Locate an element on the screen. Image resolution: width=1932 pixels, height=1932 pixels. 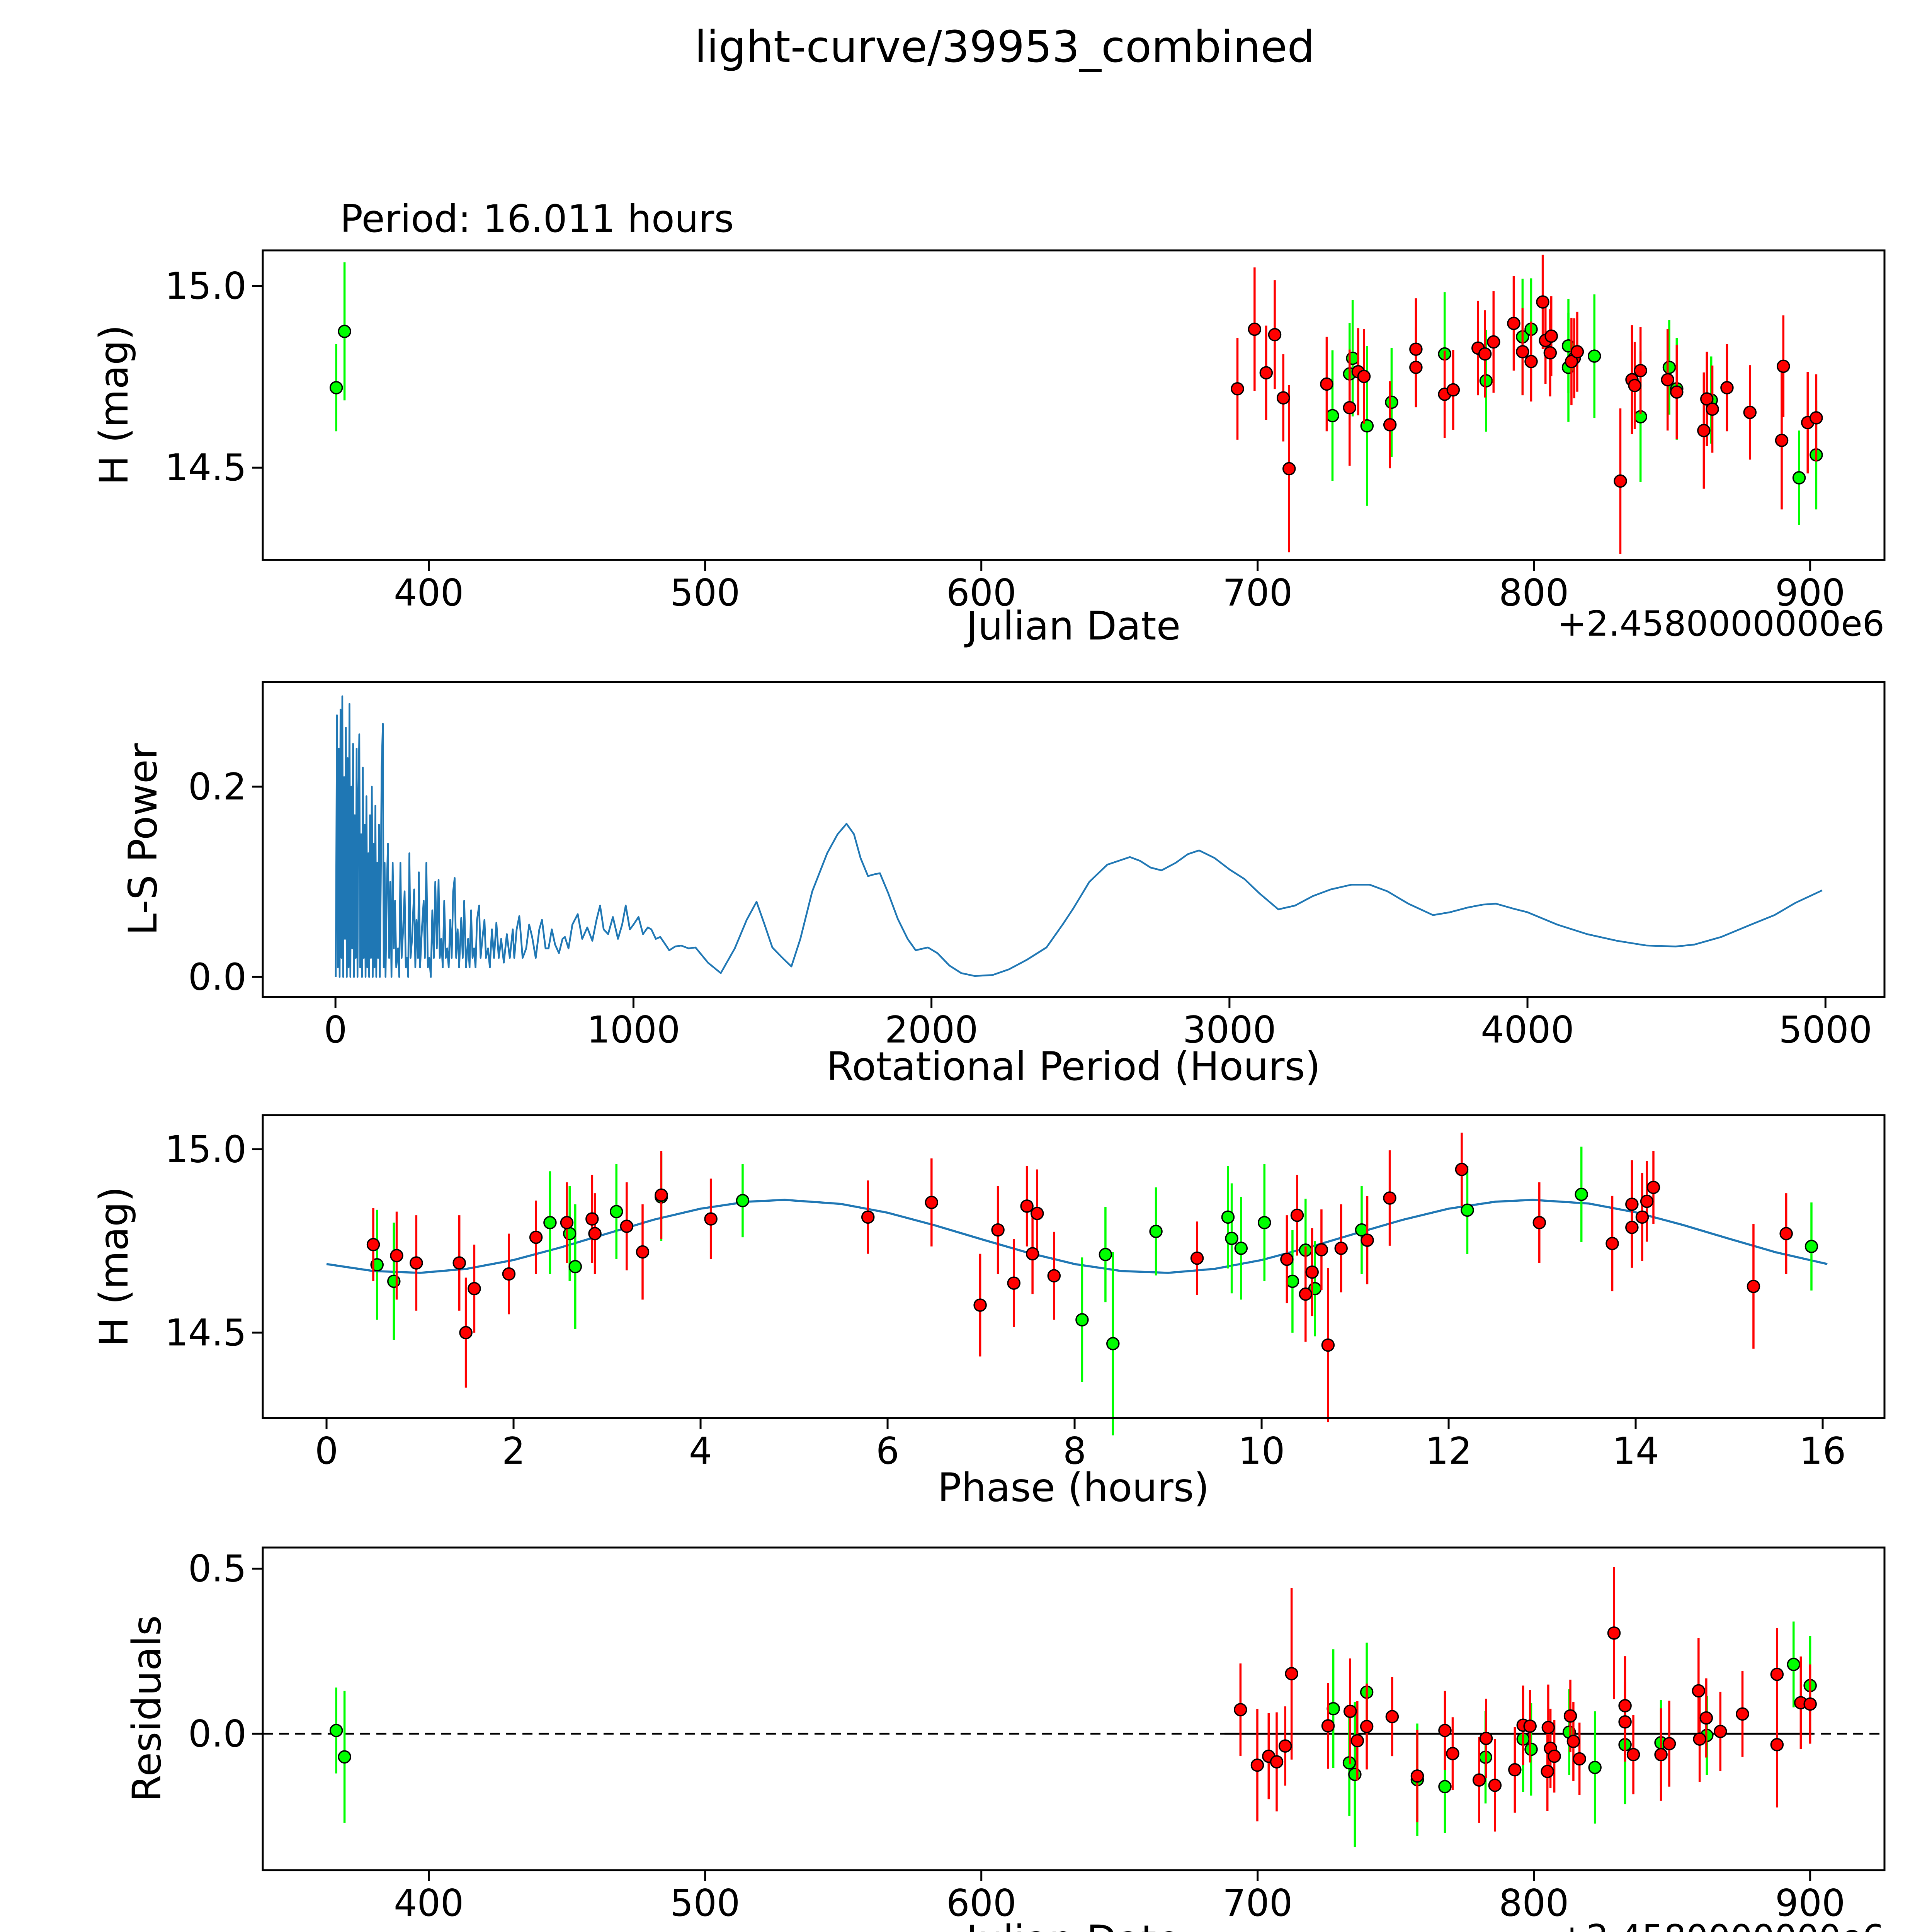
x-tick-label: 700 is located at coordinates (1258, 1903).